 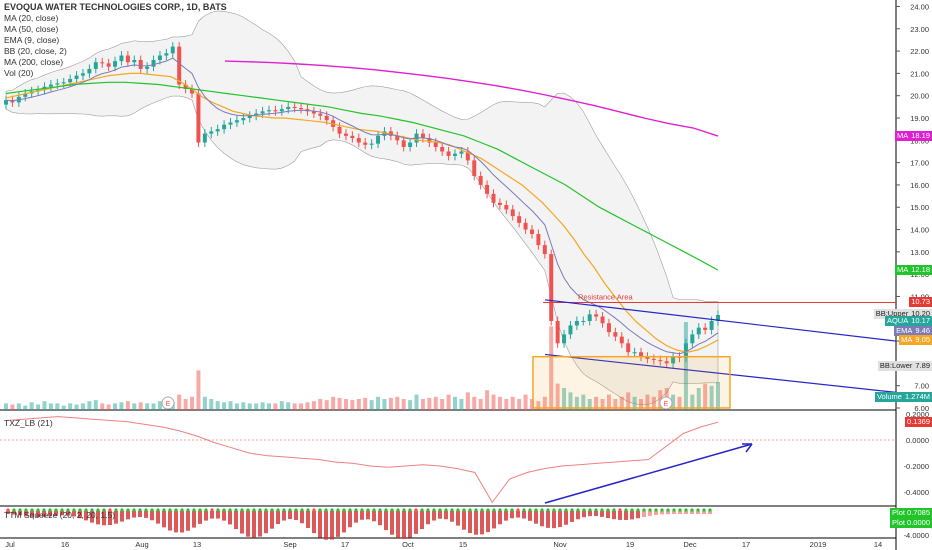 What do you see at coordinates (917, 414) in the screenshot?
I see `oscillator-tick-label: 0.2000` at bounding box center [917, 414].